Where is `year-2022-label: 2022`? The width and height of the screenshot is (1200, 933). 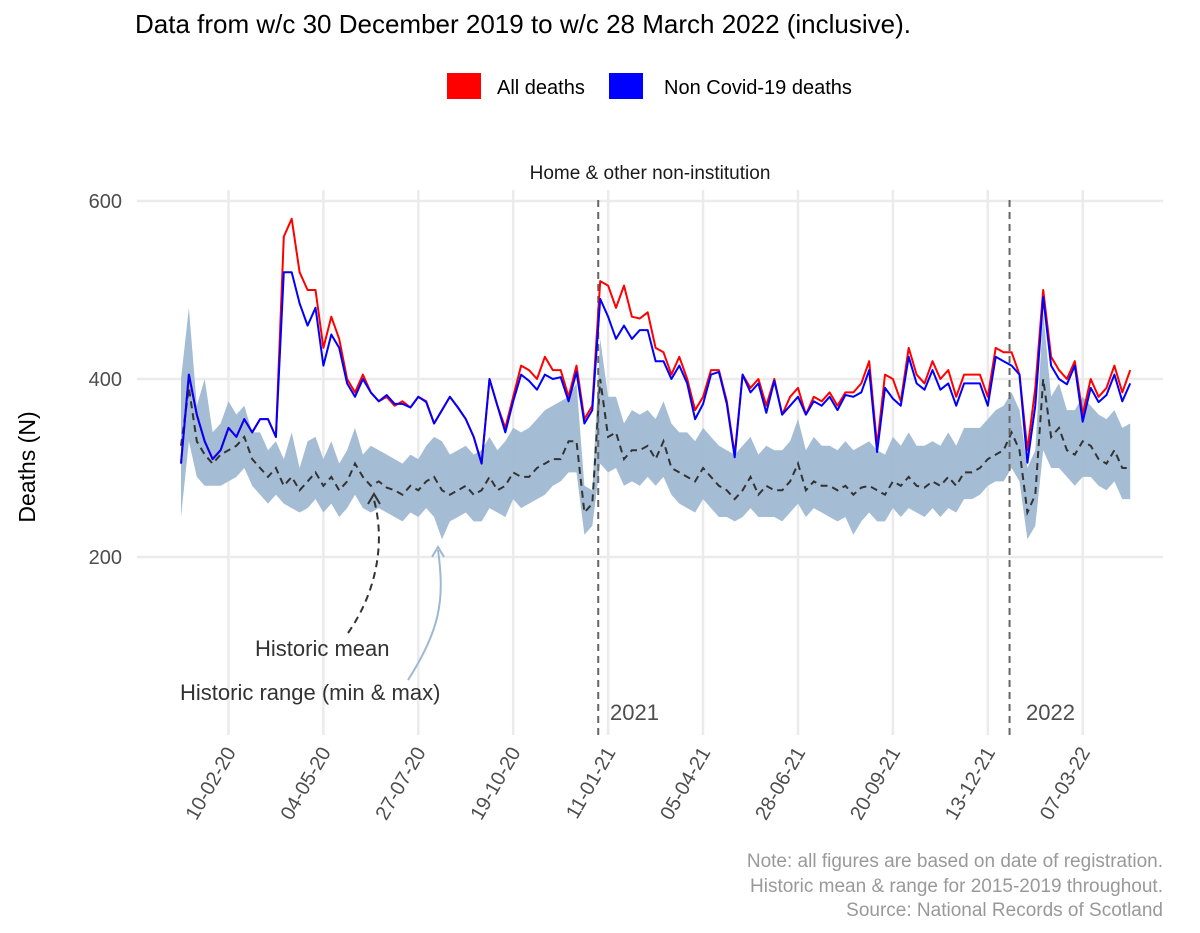
year-2022-label: 2022 is located at coordinates (1050, 712).